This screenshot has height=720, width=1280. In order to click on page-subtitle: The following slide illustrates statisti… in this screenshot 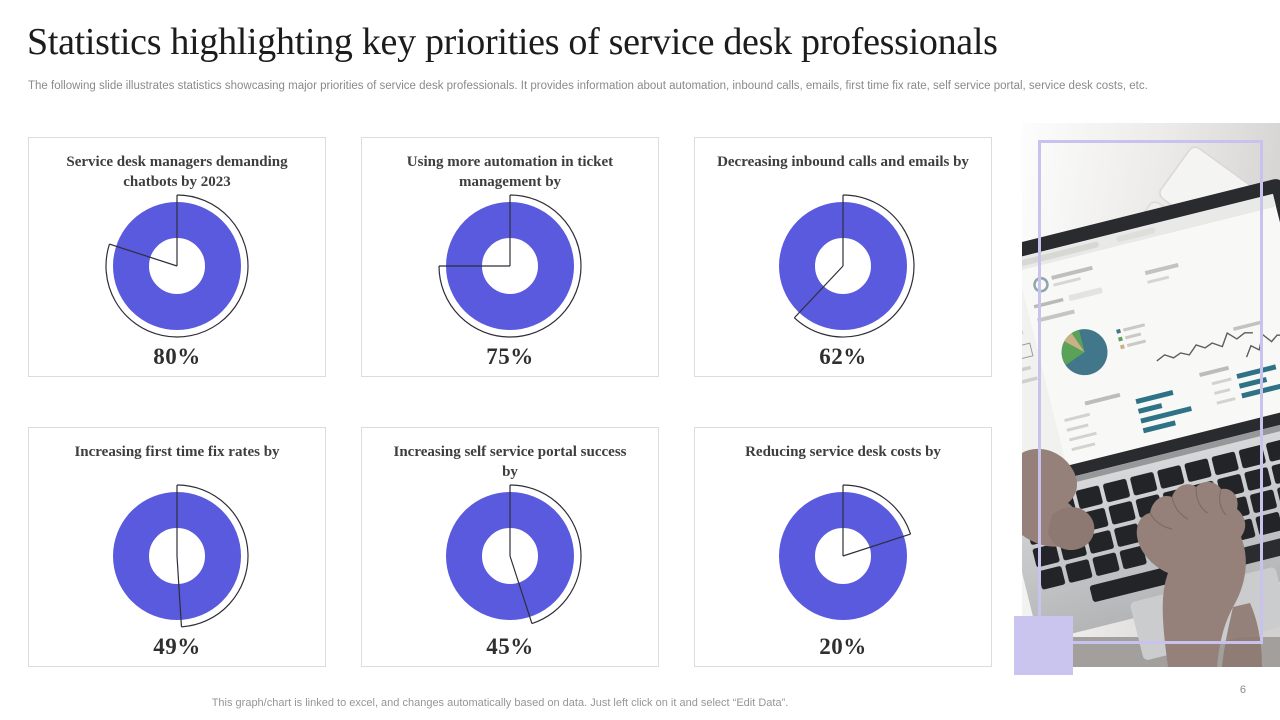, I will do `click(588, 86)`.